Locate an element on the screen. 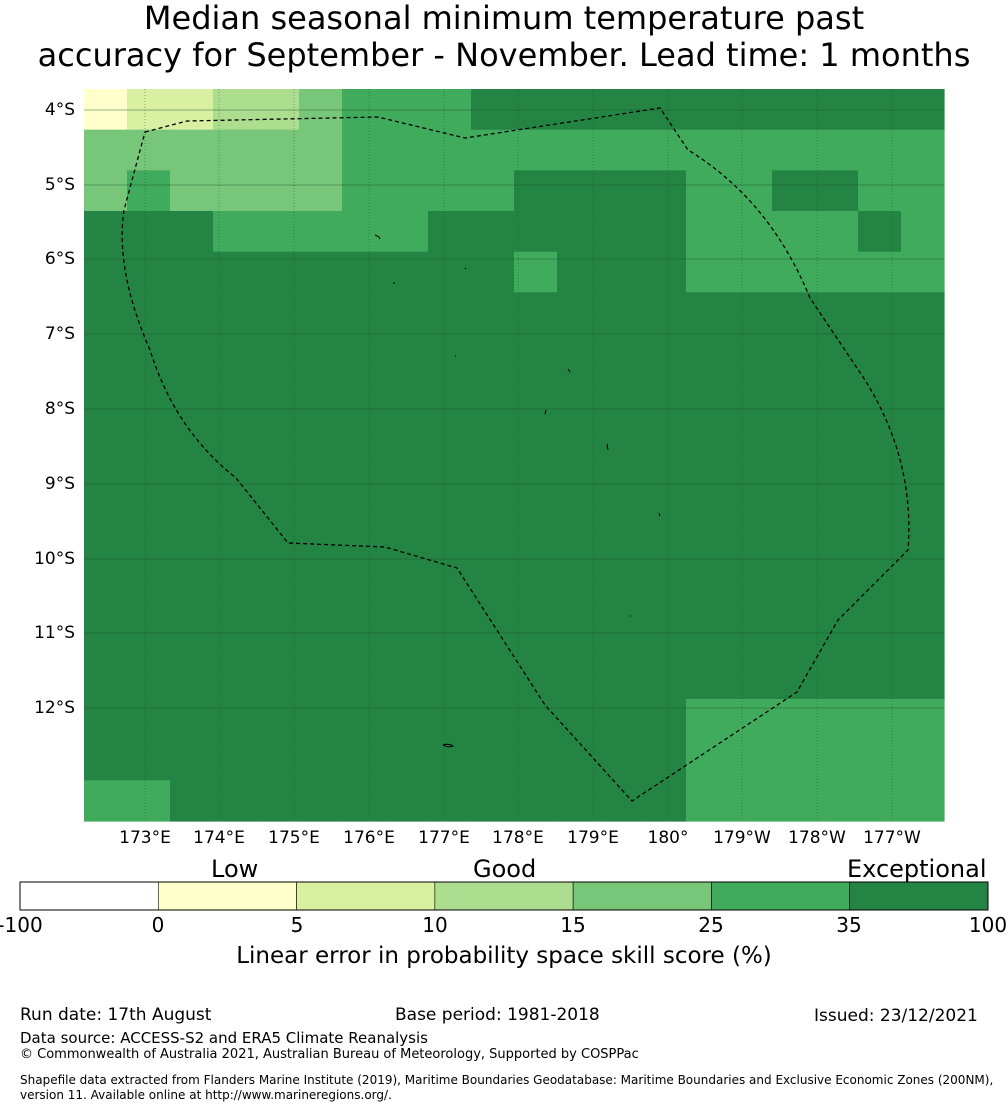  issued-date: Issued: 23/12/2021 is located at coordinates (896, 1016).